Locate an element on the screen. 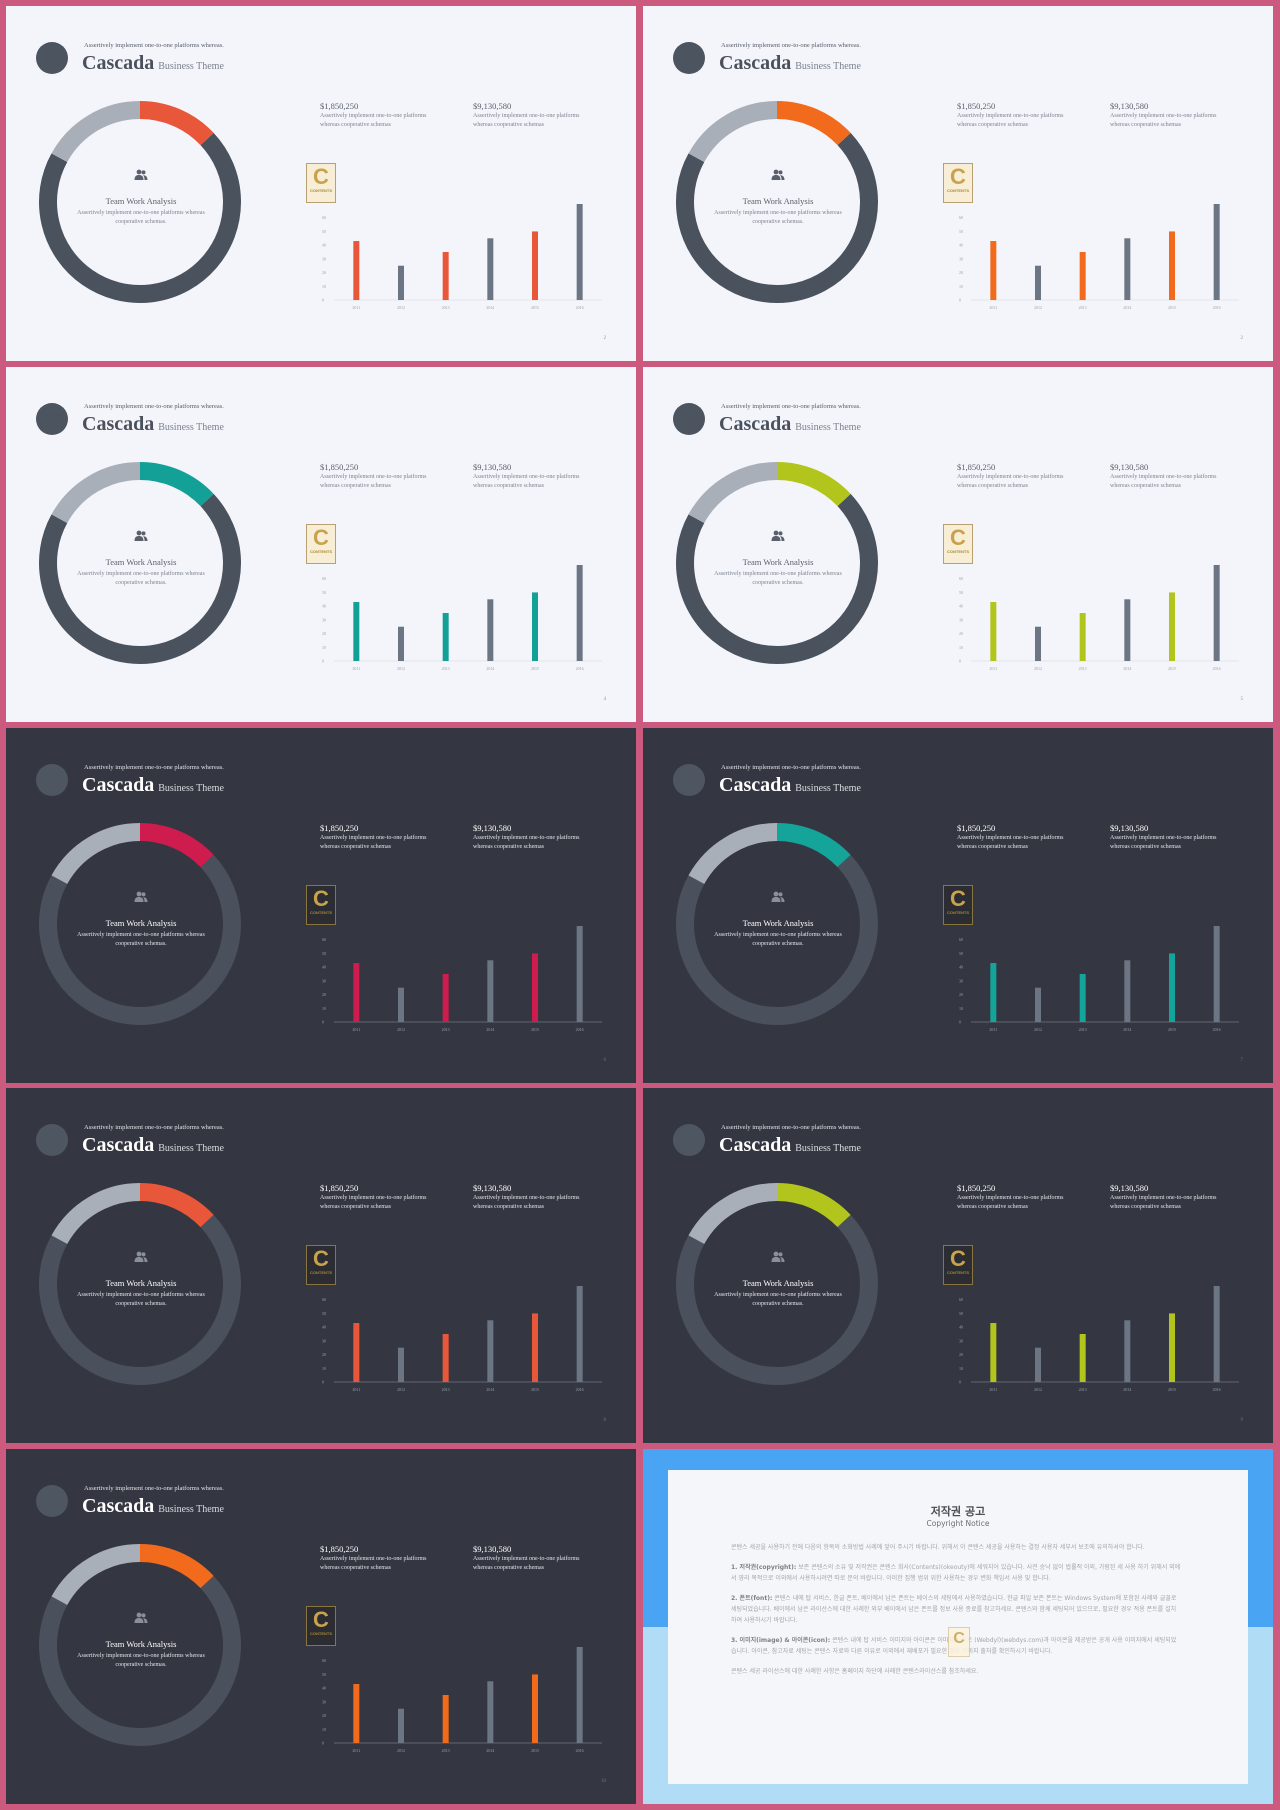 The width and height of the screenshot is (1280, 1810). watermark-letter: C is located at coordinates (959, 1638).